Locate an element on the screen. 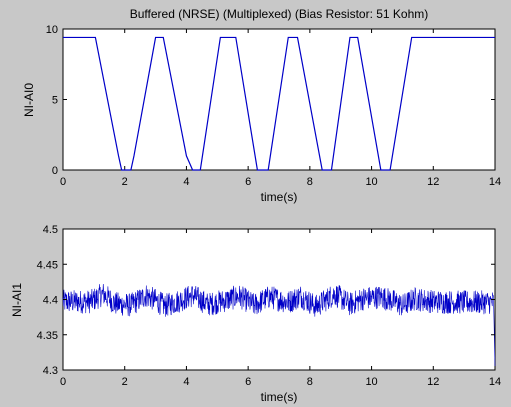 Image resolution: width=511 pixels, height=407 pixels. plot-2-ylabel: NI-AI1 is located at coordinates (17, 300).